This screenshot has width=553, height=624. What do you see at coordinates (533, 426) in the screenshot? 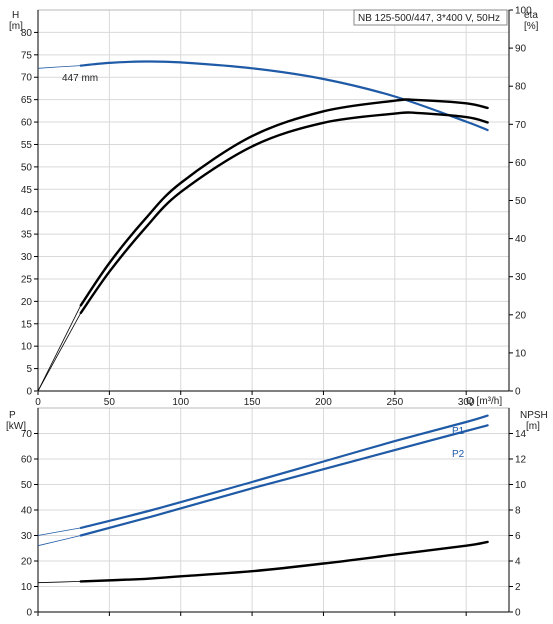
I see `npsh-axis-unit: [m]` at bounding box center [533, 426].